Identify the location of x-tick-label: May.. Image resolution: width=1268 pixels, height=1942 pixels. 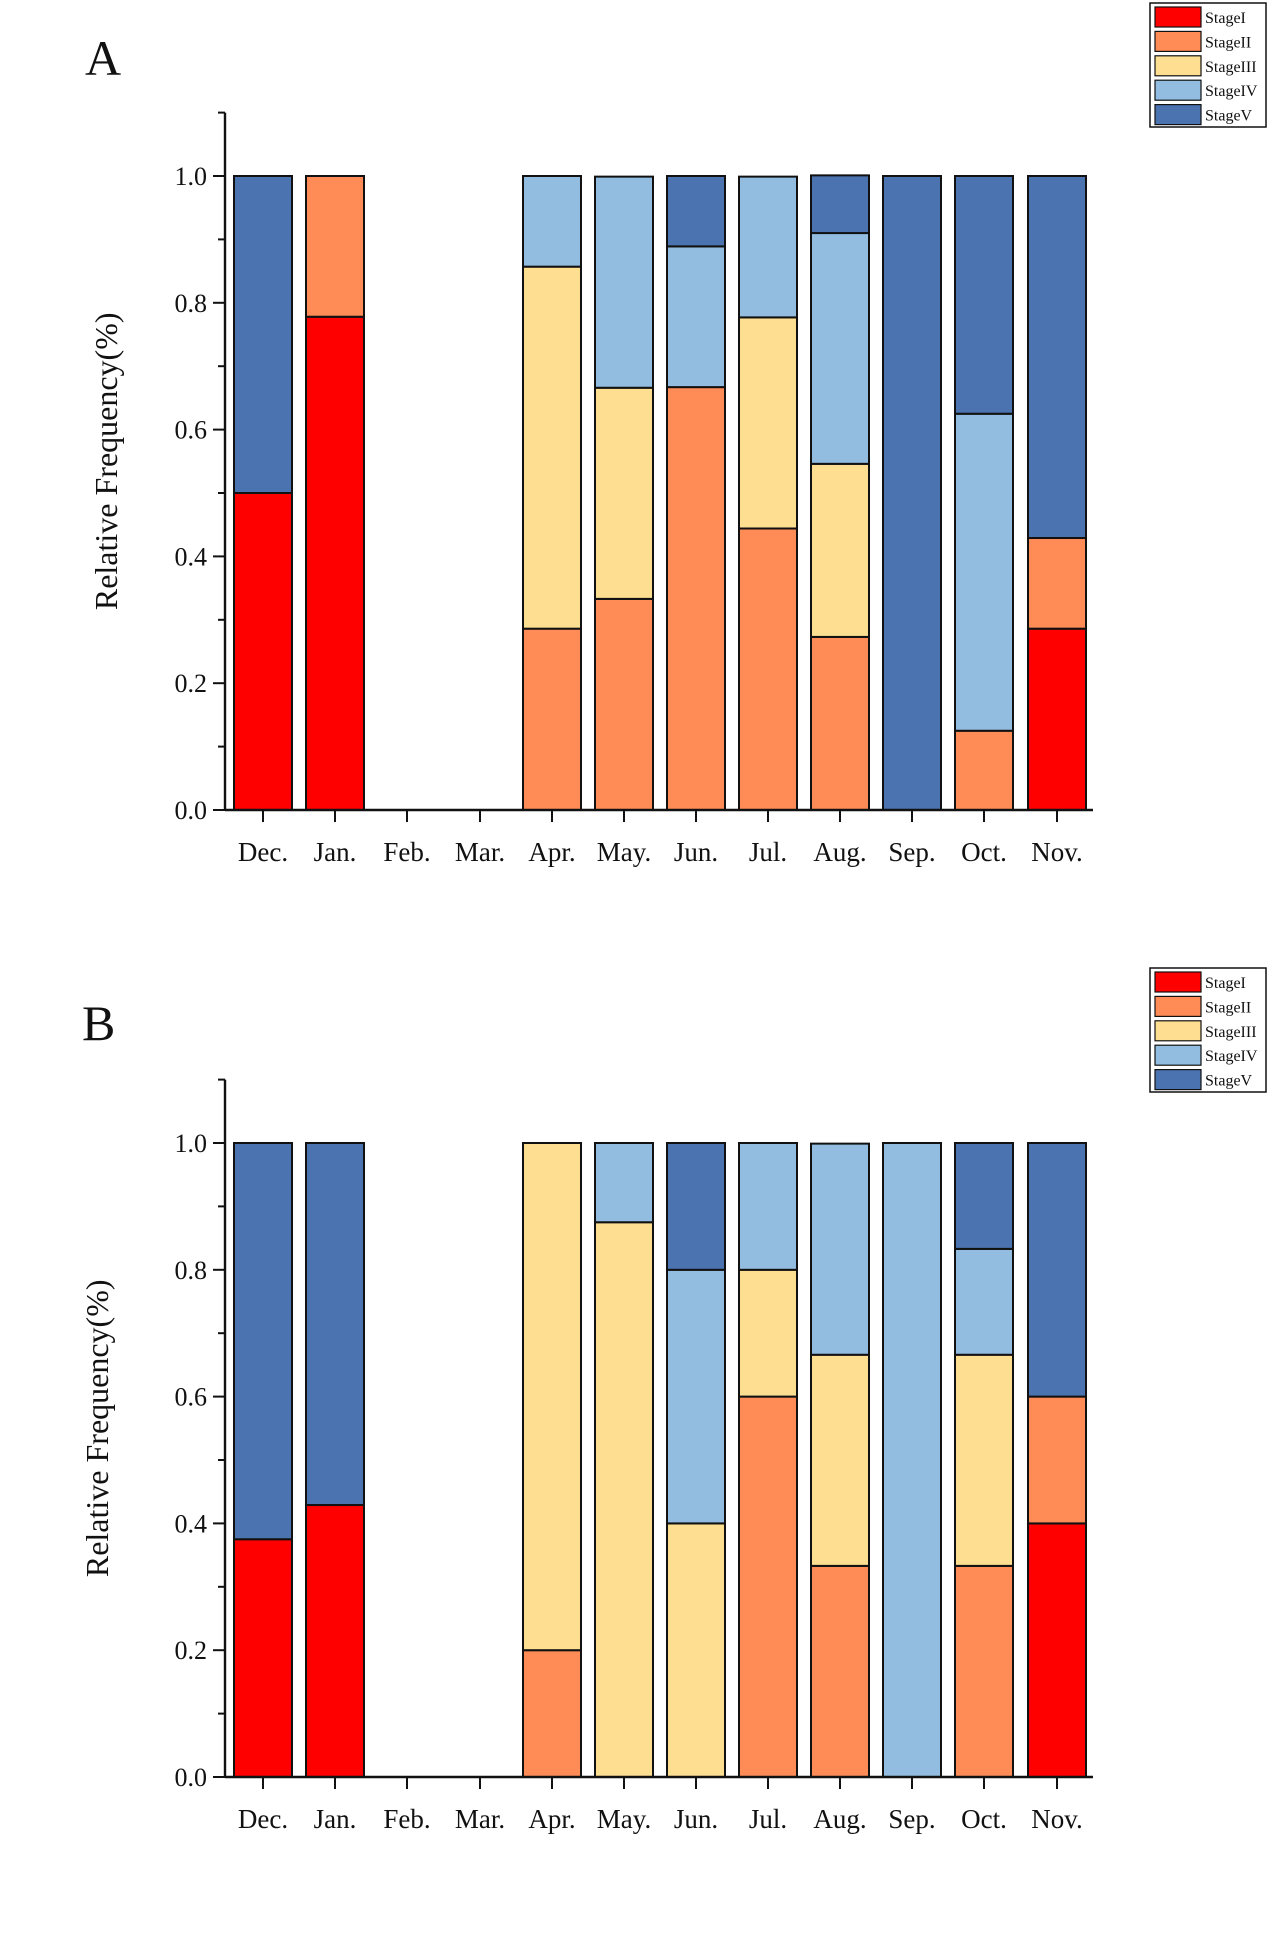
(624, 1819).